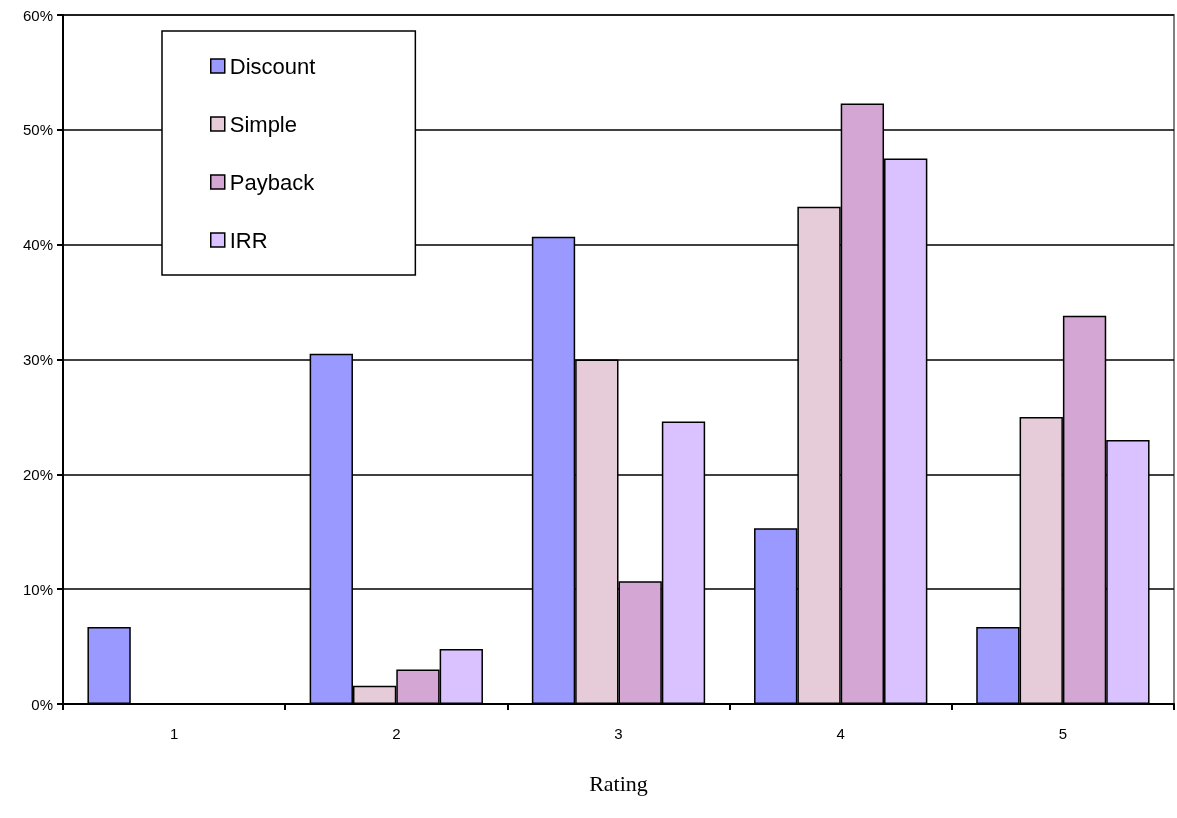 The height and width of the screenshot is (818, 1177). I want to click on legend-label: Simple, so click(263, 124).